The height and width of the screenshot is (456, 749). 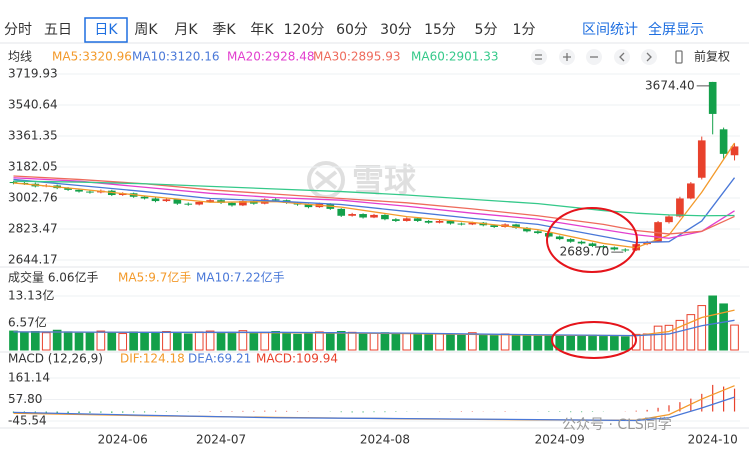 I want to click on tab: 60分, so click(x=352, y=30).